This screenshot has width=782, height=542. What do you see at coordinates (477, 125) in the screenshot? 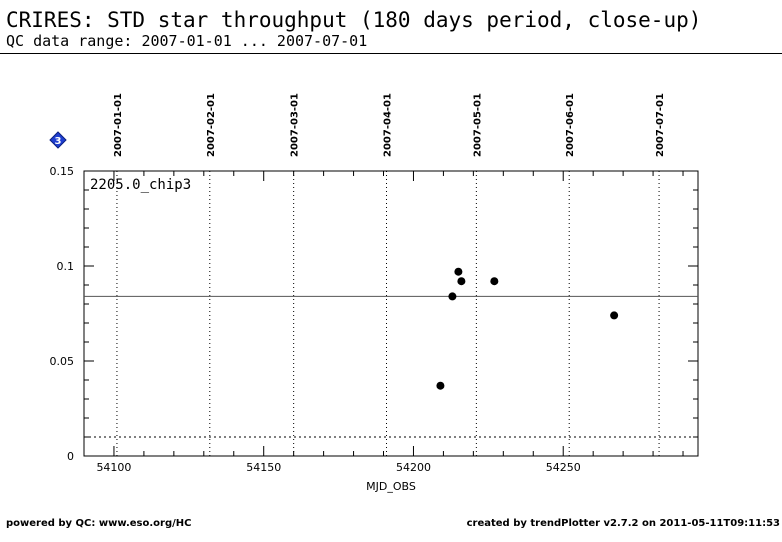
I see `date-label: 2007-05-01` at bounding box center [477, 125].